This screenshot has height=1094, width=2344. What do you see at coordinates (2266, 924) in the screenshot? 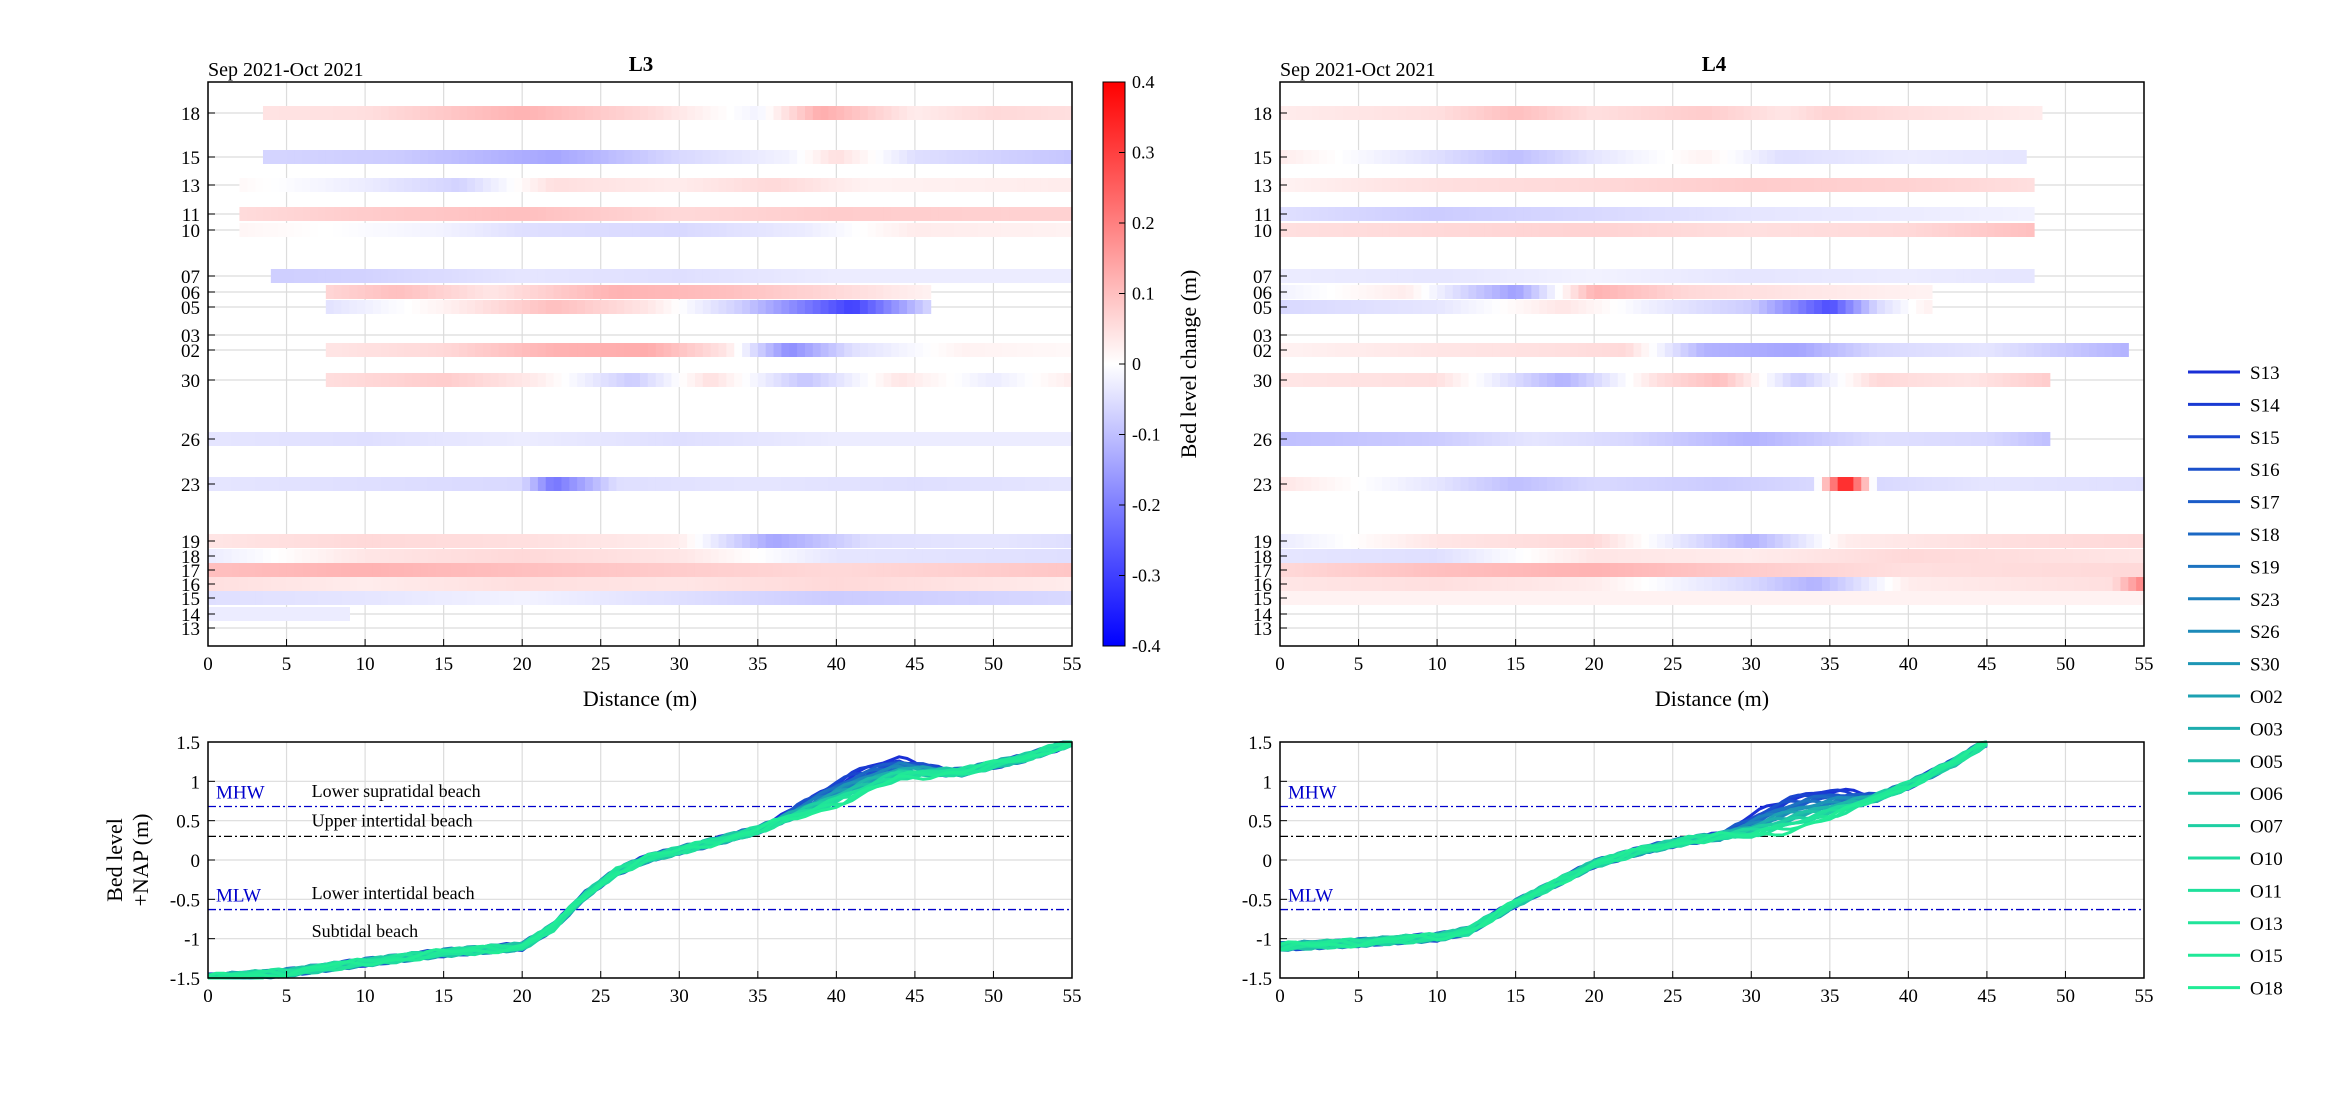
I see `legend-label: O13` at bounding box center [2266, 924].